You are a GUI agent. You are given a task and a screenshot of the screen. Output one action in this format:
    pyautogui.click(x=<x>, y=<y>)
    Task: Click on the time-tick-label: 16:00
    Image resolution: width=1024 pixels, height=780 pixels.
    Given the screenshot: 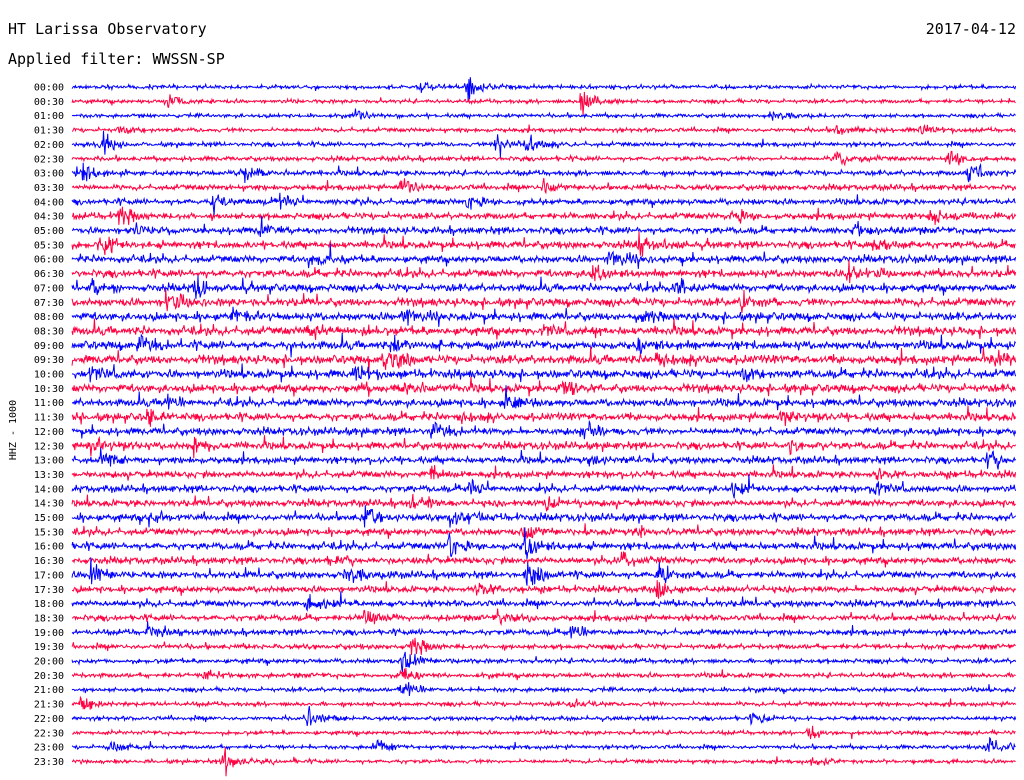 What is the action you would take?
    pyautogui.click(x=49, y=547)
    